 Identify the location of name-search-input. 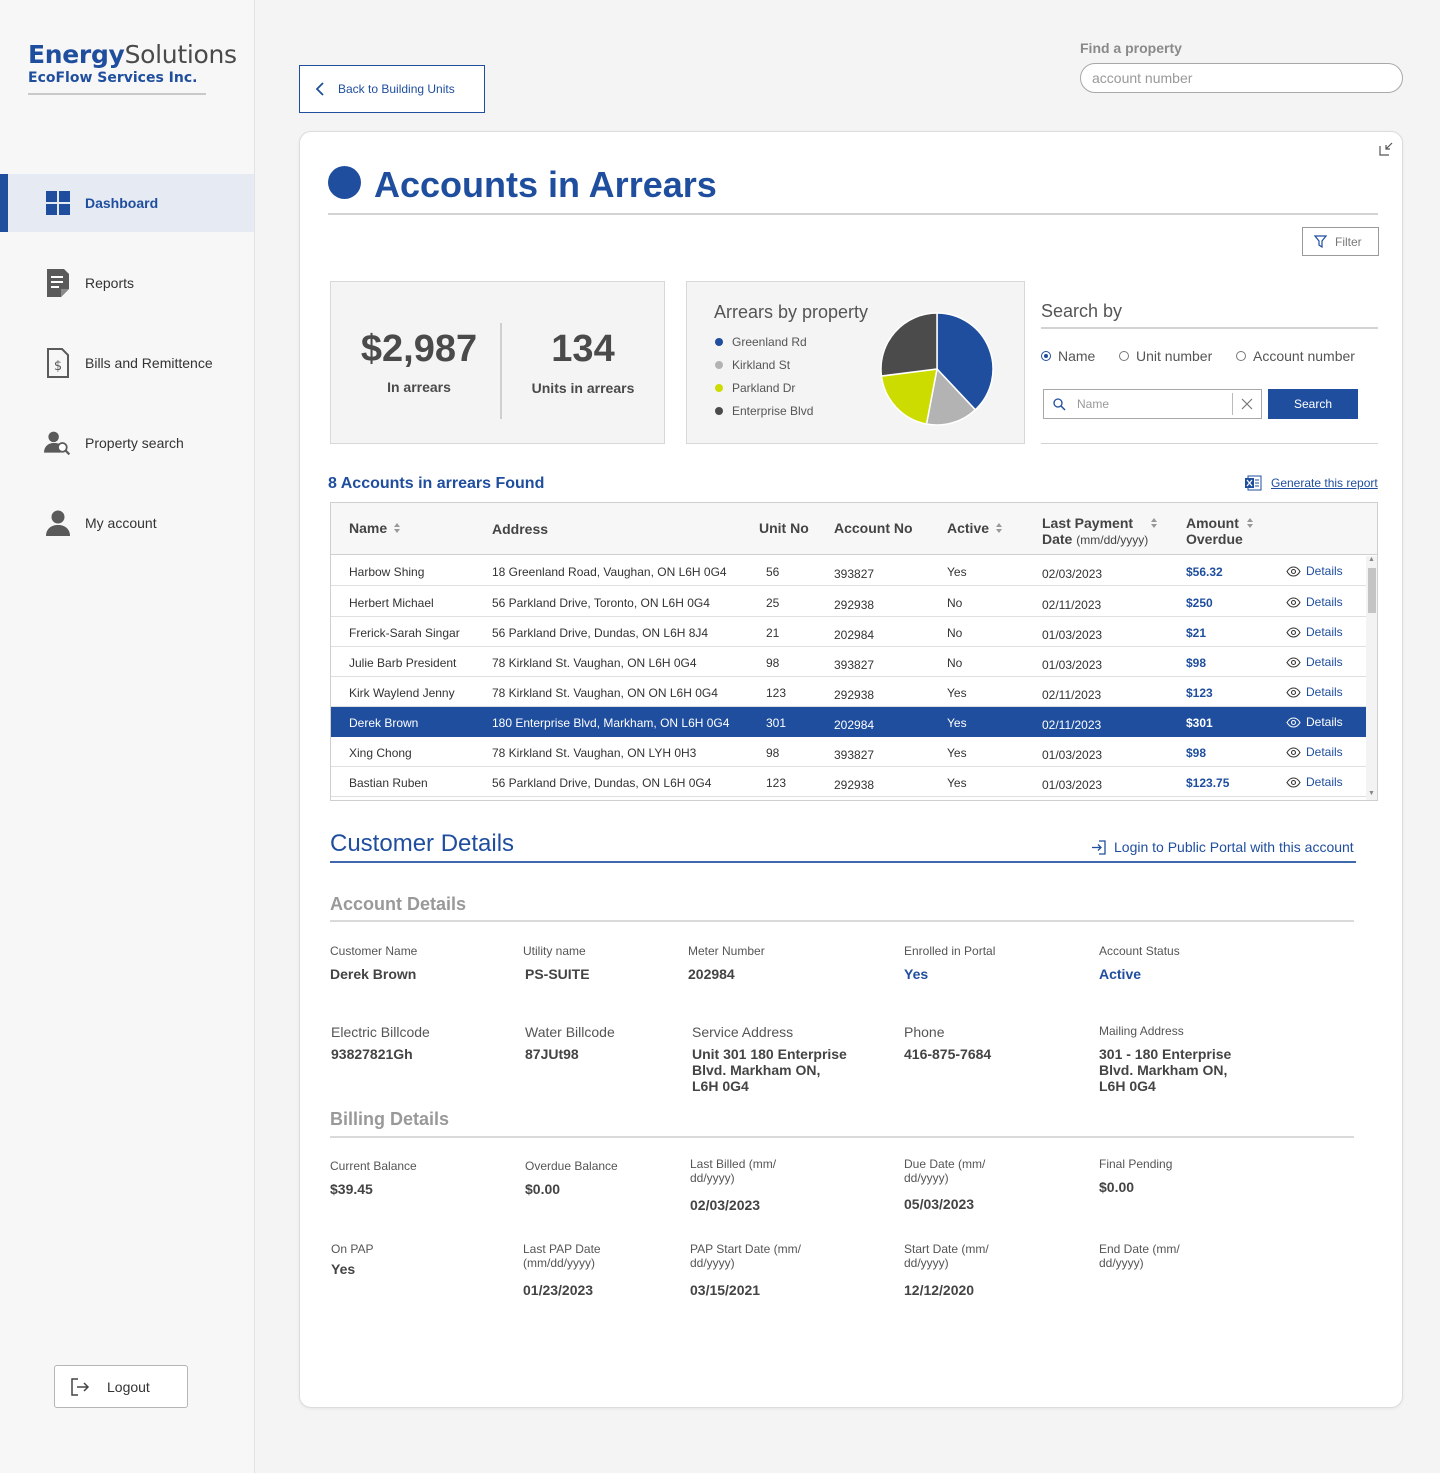
(1152, 404).